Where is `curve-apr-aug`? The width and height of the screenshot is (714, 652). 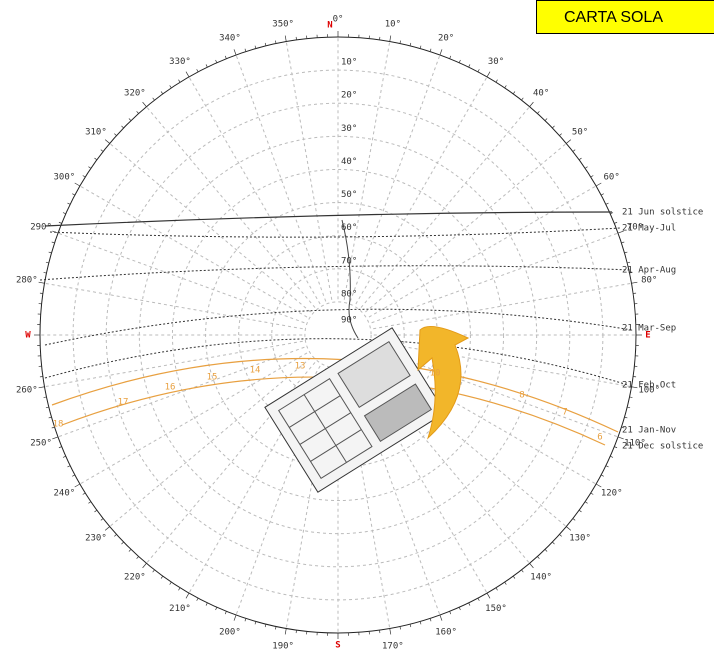 curve-apr-aug is located at coordinates (335, 273).